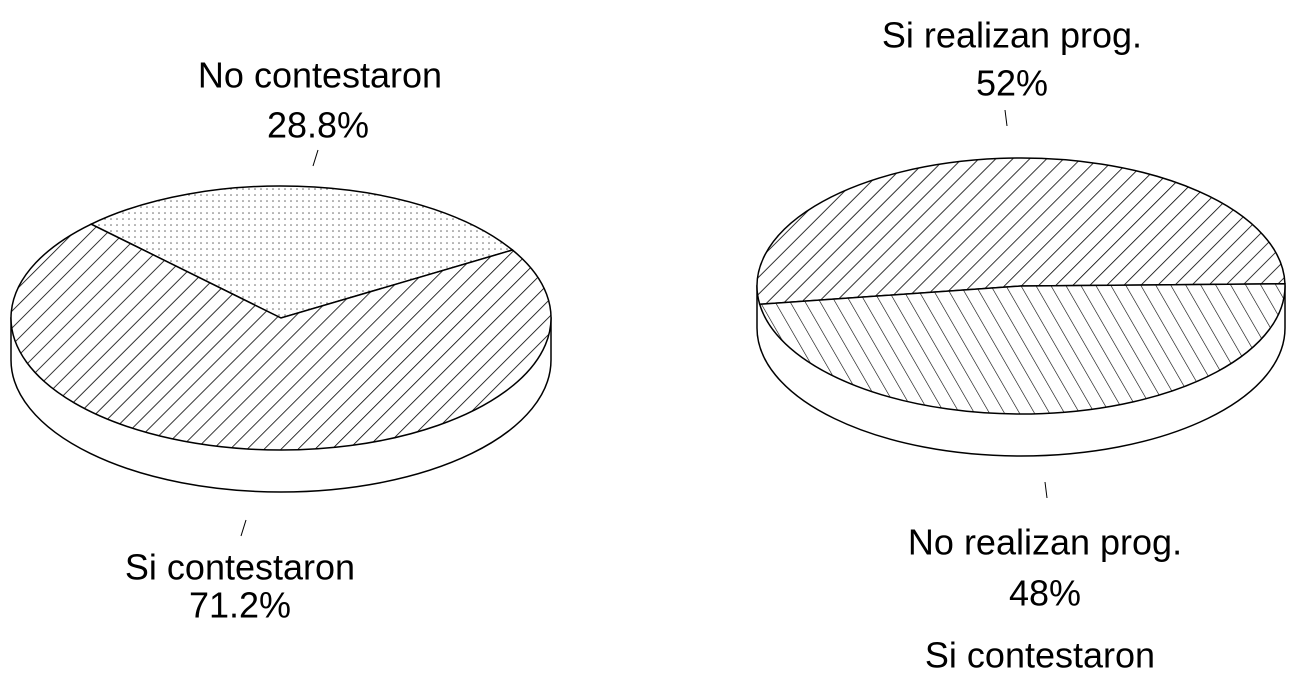 This screenshot has height=680, width=1291. What do you see at coordinates (240, 605) in the screenshot?
I see `slice-value-label: 71.2%` at bounding box center [240, 605].